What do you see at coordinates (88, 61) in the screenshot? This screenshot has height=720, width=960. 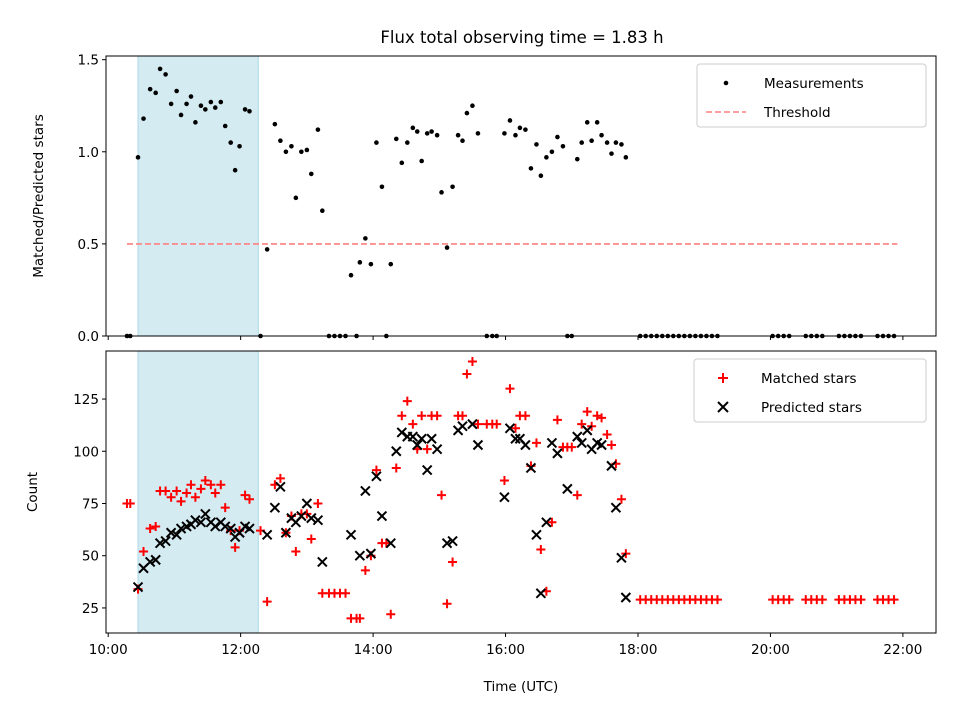 I see `y-tick-label: 1.5` at bounding box center [88, 61].